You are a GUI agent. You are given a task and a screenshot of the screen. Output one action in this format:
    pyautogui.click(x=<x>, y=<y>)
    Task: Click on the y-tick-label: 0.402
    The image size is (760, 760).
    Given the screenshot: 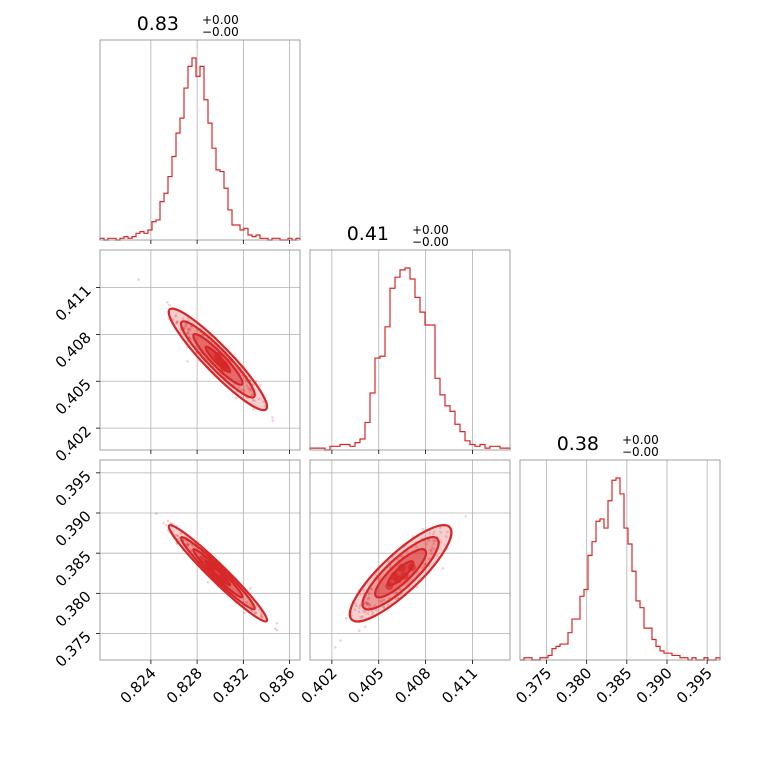 What is the action you would take?
    pyautogui.click(x=73, y=443)
    